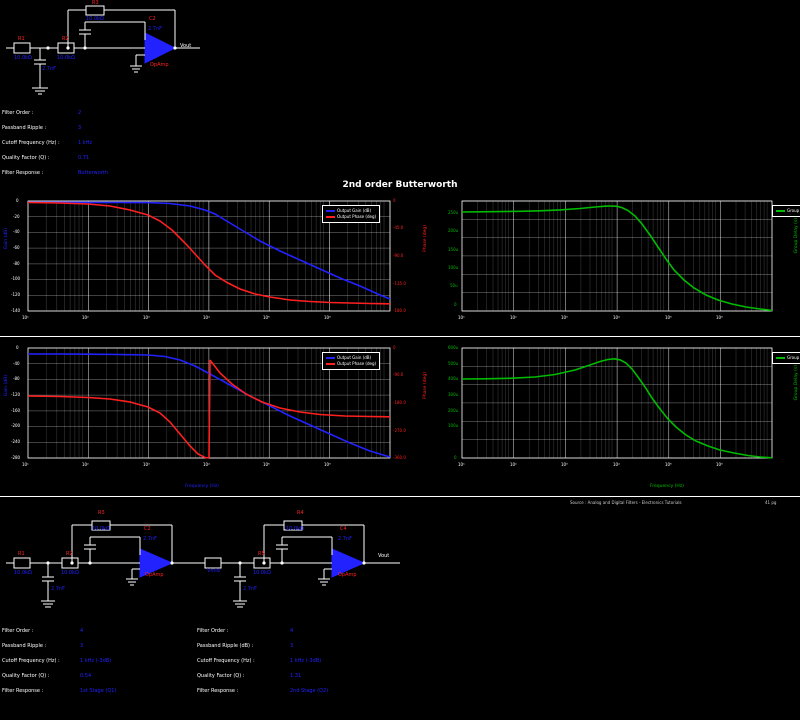 This screenshot has width=800, height=720. What do you see at coordinates (330, 211) in the screenshot?
I see `legend-swatch-gain` at bounding box center [330, 211].